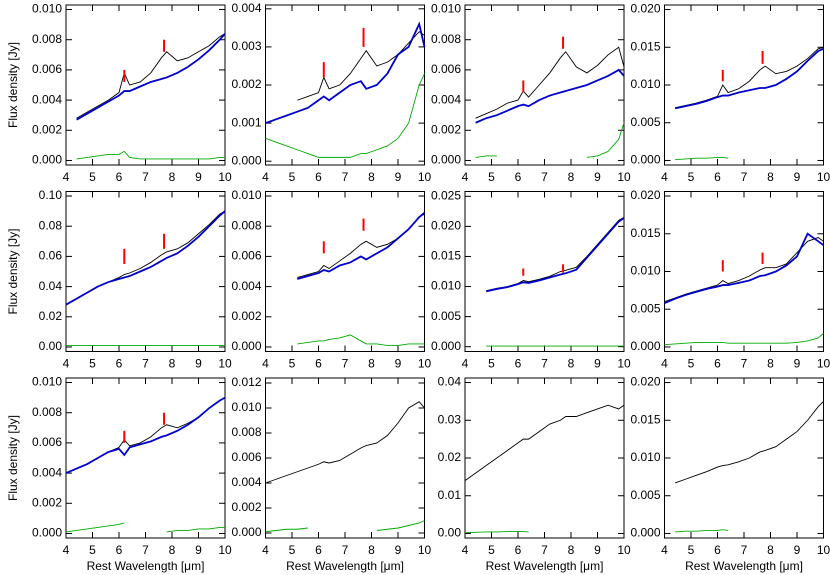 This screenshot has height=575, width=830. Describe the element at coordinates (246, 122) in the screenshot. I see `y-tick-label: 0.001` at that location.